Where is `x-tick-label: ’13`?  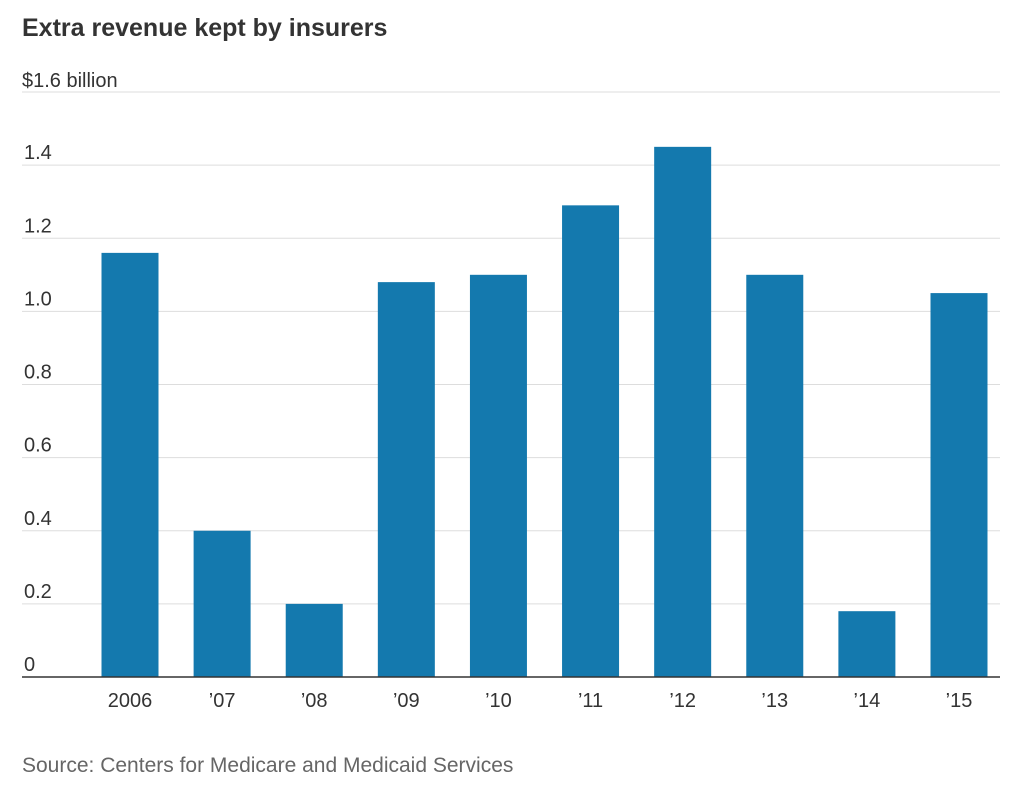
x-tick-label: ’13 is located at coordinates (774, 701).